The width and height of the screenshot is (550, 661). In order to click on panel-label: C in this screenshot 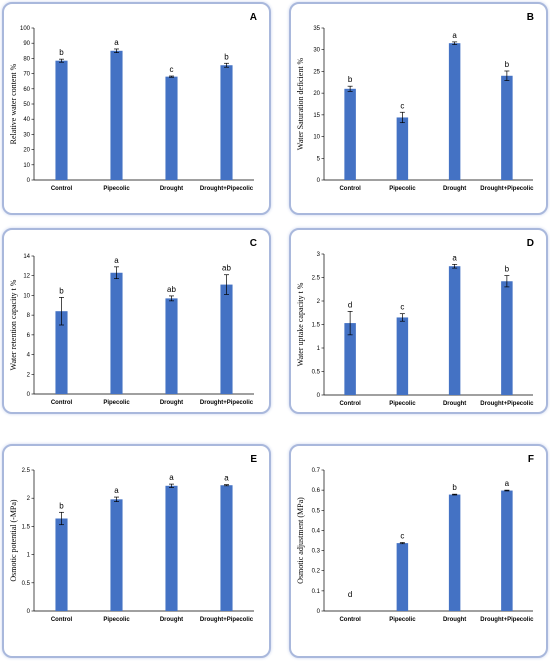, I will do `click(253, 243)`.